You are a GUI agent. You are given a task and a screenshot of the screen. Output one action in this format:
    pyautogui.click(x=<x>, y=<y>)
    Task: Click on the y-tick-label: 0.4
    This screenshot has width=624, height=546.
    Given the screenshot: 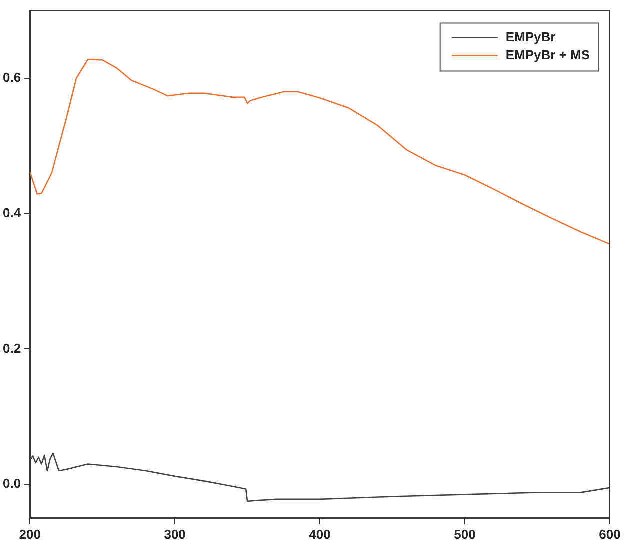 What is the action you would take?
    pyautogui.click(x=12, y=212)
    